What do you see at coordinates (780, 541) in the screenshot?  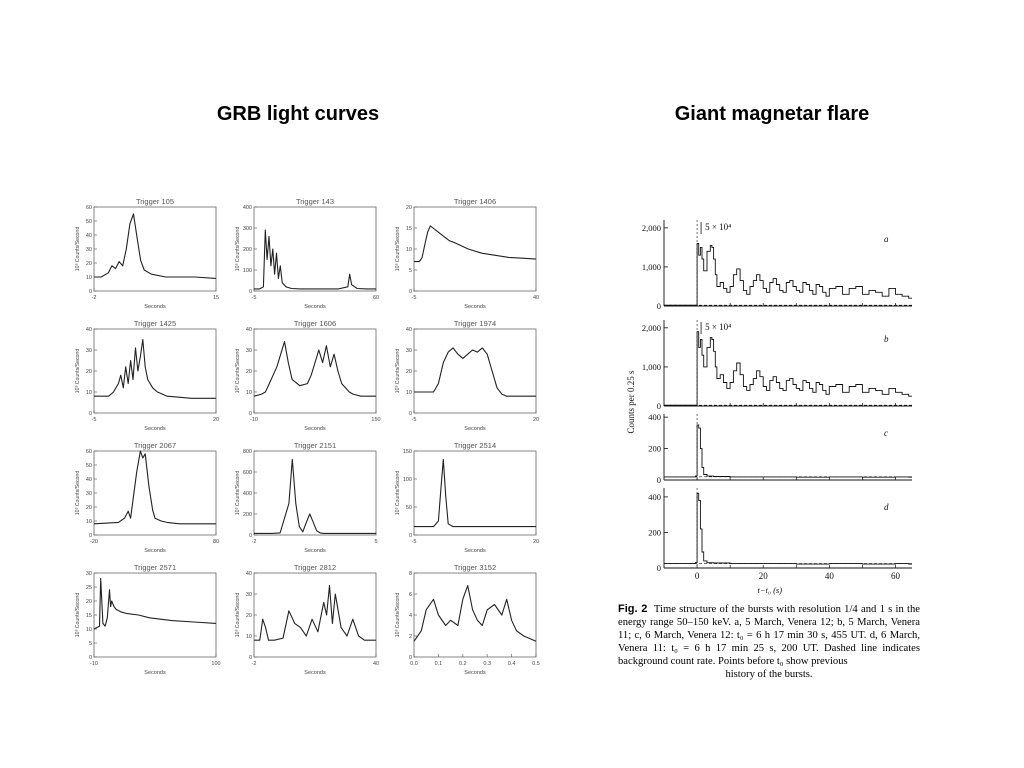 I see `flare-panel: 0 200 400 d 0 20 40 60 t−t₀ (s)` at bounding box center [780, 541].